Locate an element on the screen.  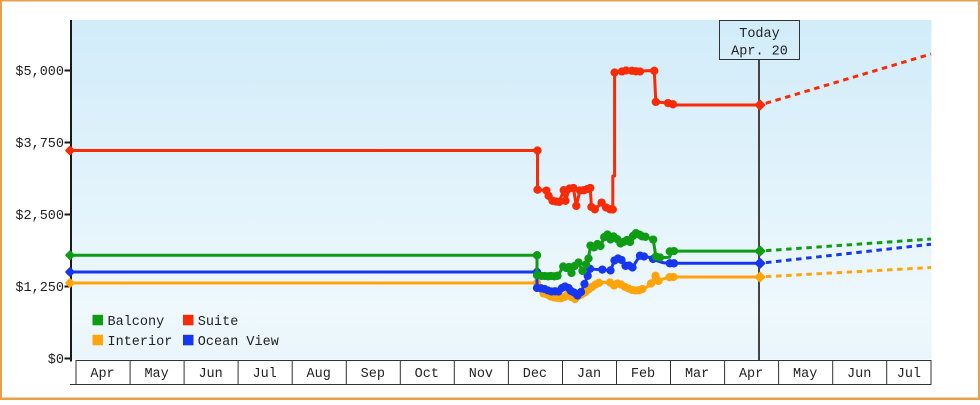
svg-text: Feb is located at coordinates (643, 374).